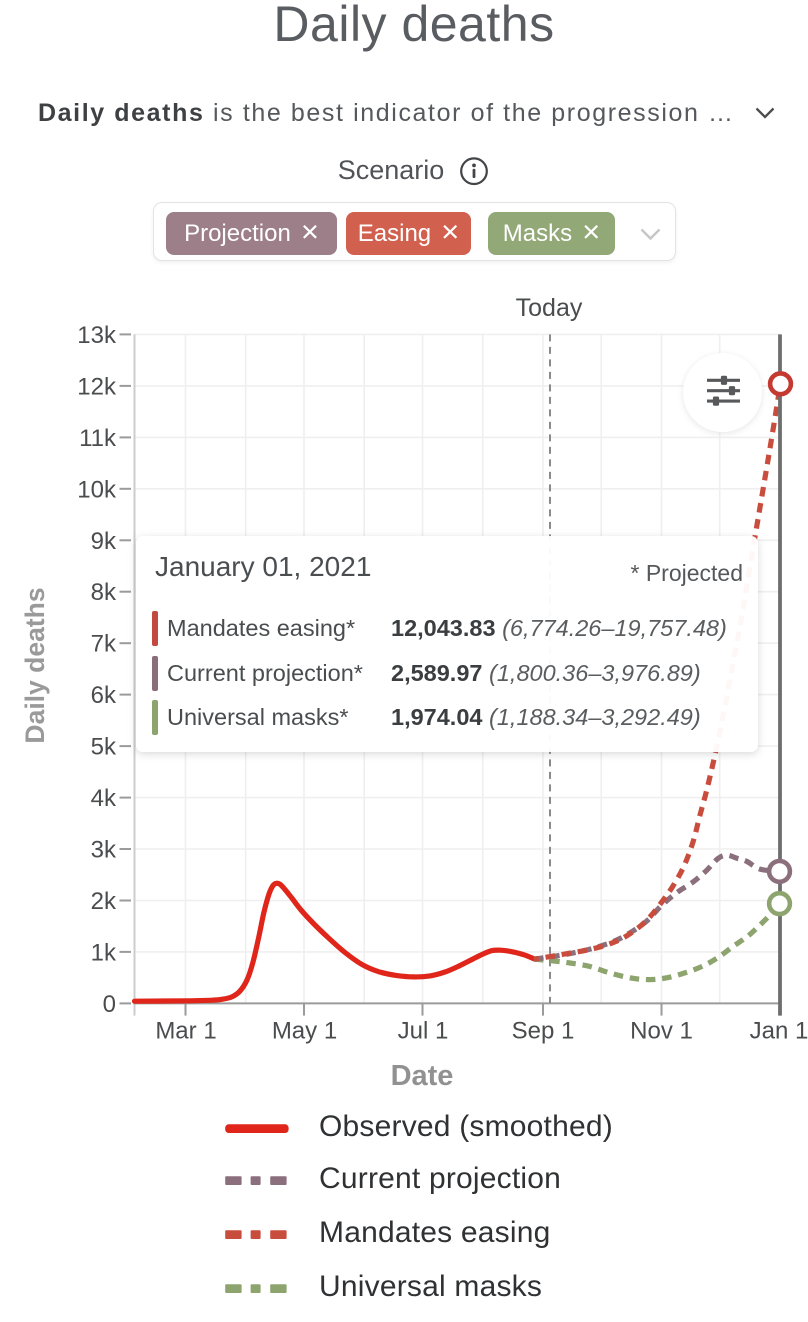 The width and height of the screenshot is (808, 1322). What do you see at coordinates (422, 1076) in the screenshot?
I see `svg-text: Date` at bounding box center [422, 1076].